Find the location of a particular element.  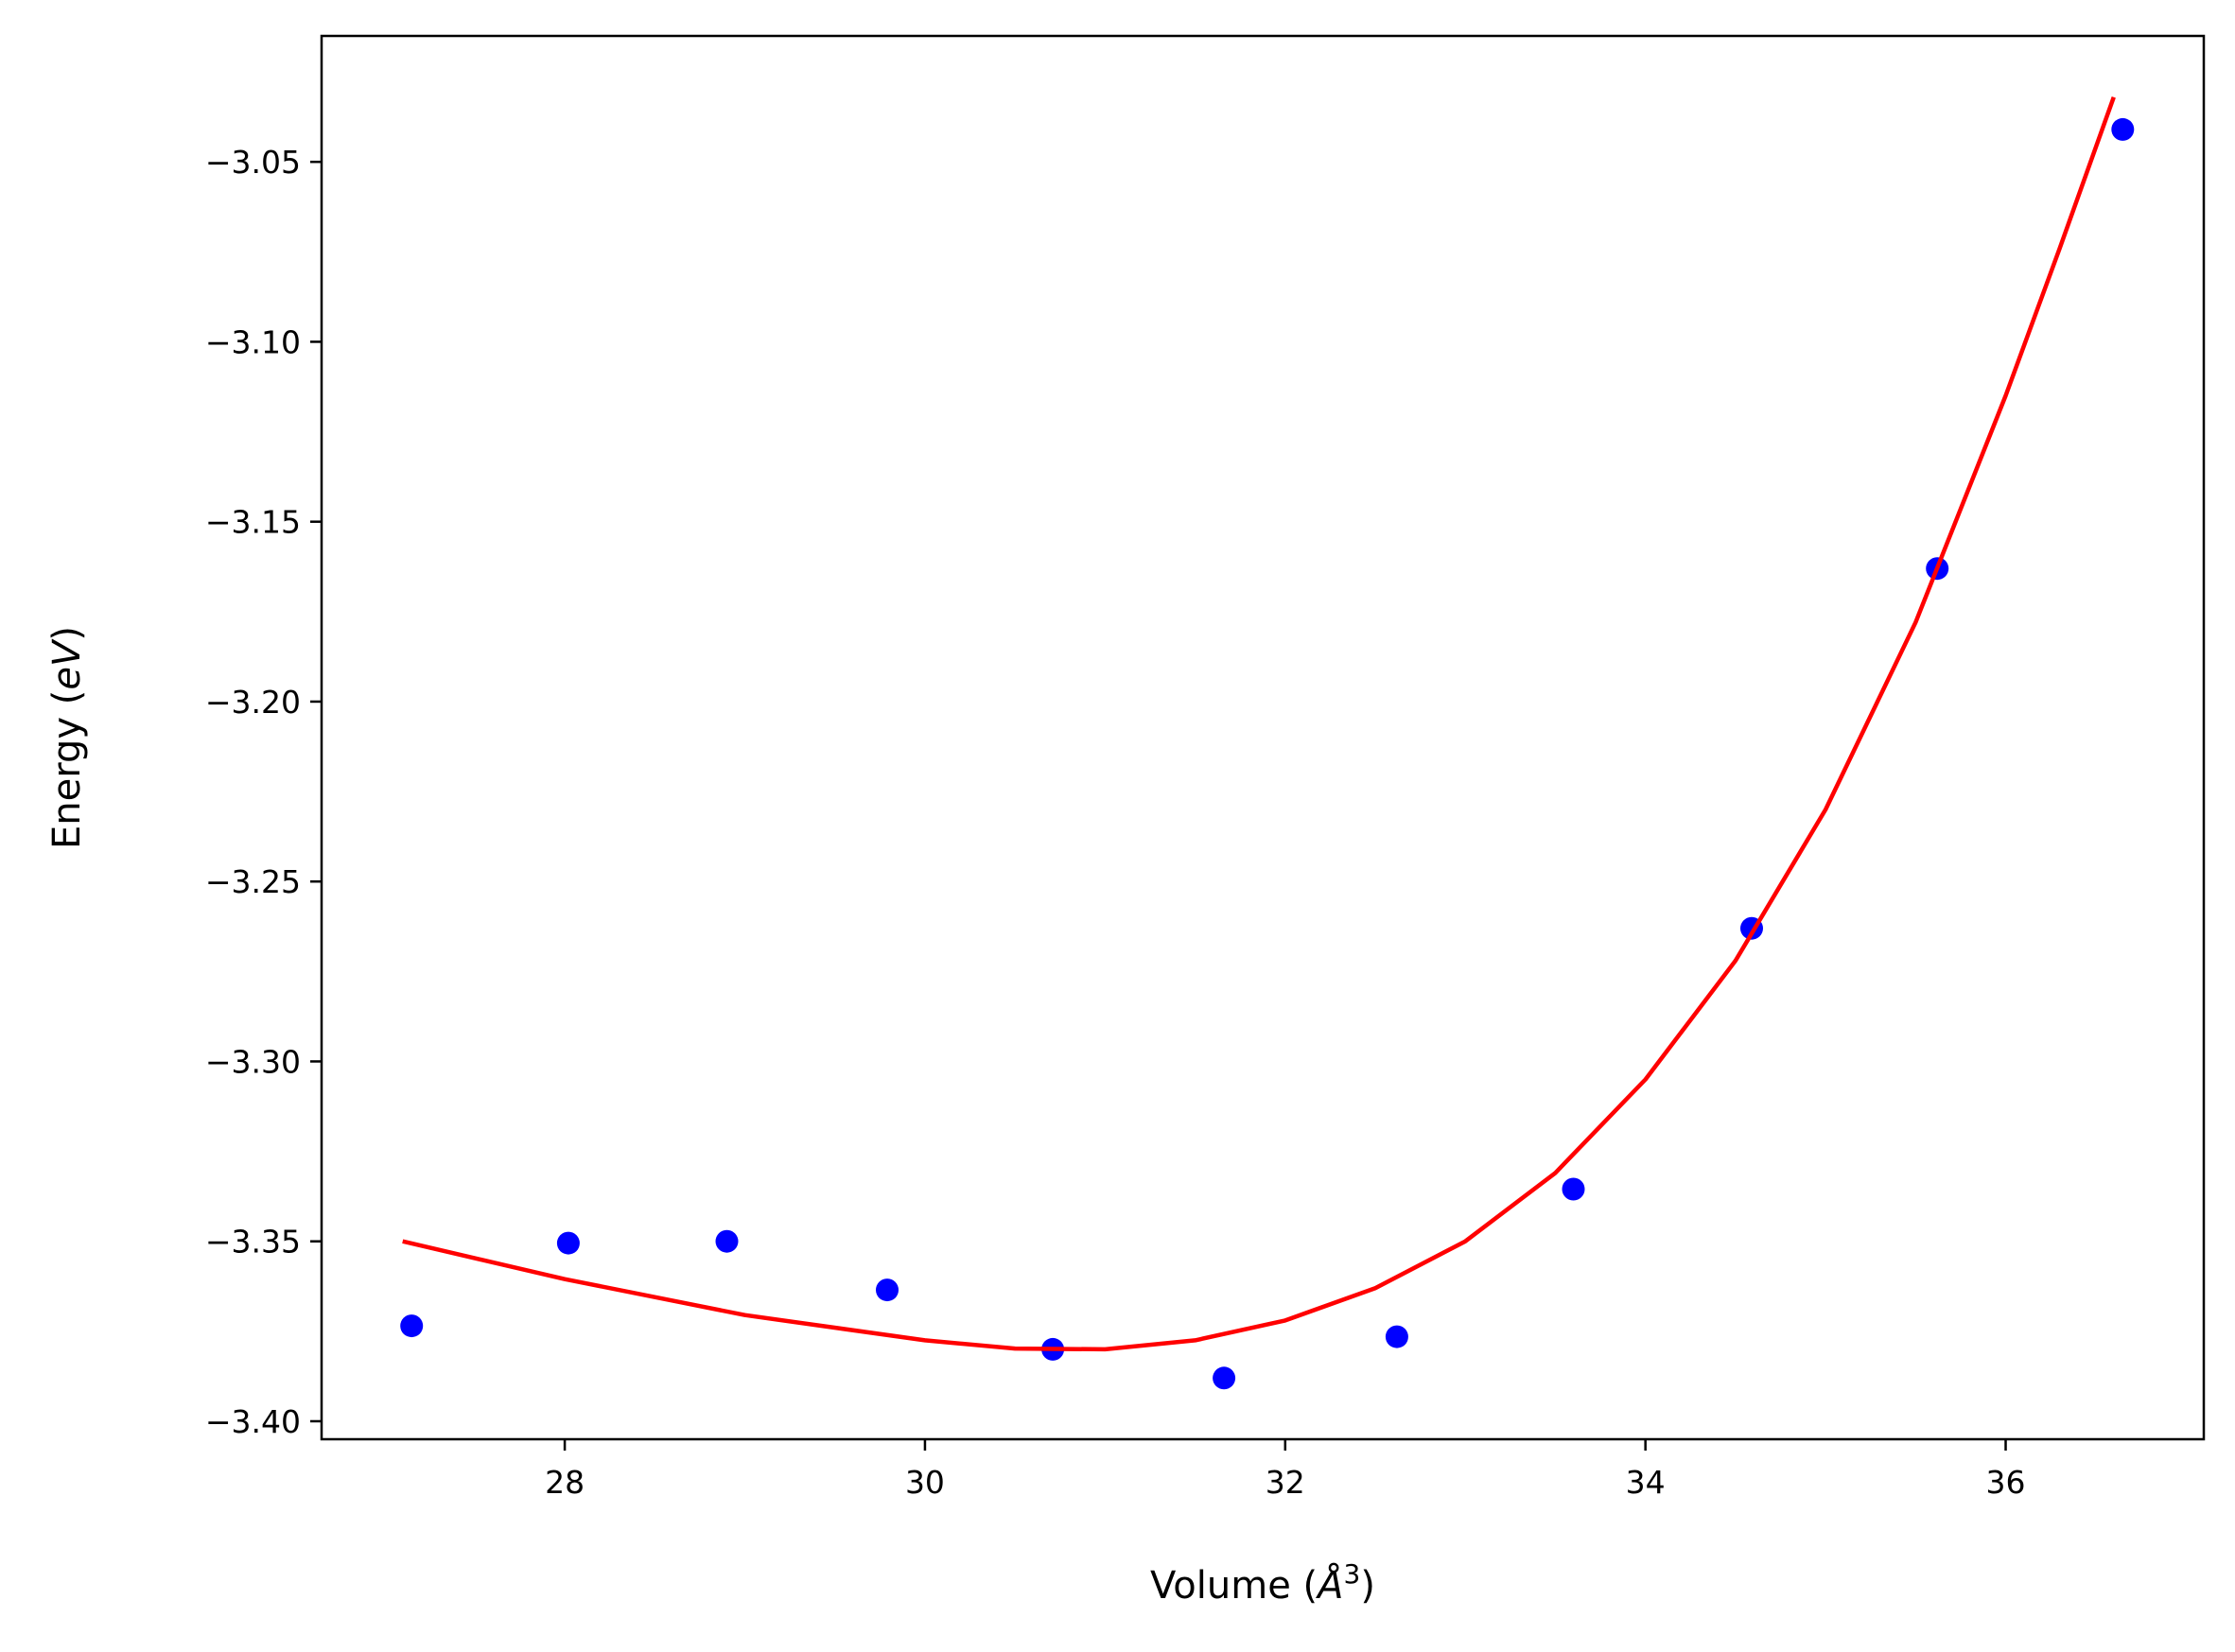

y-tick-label: −3.35 is located at coordinates (253, 1243).